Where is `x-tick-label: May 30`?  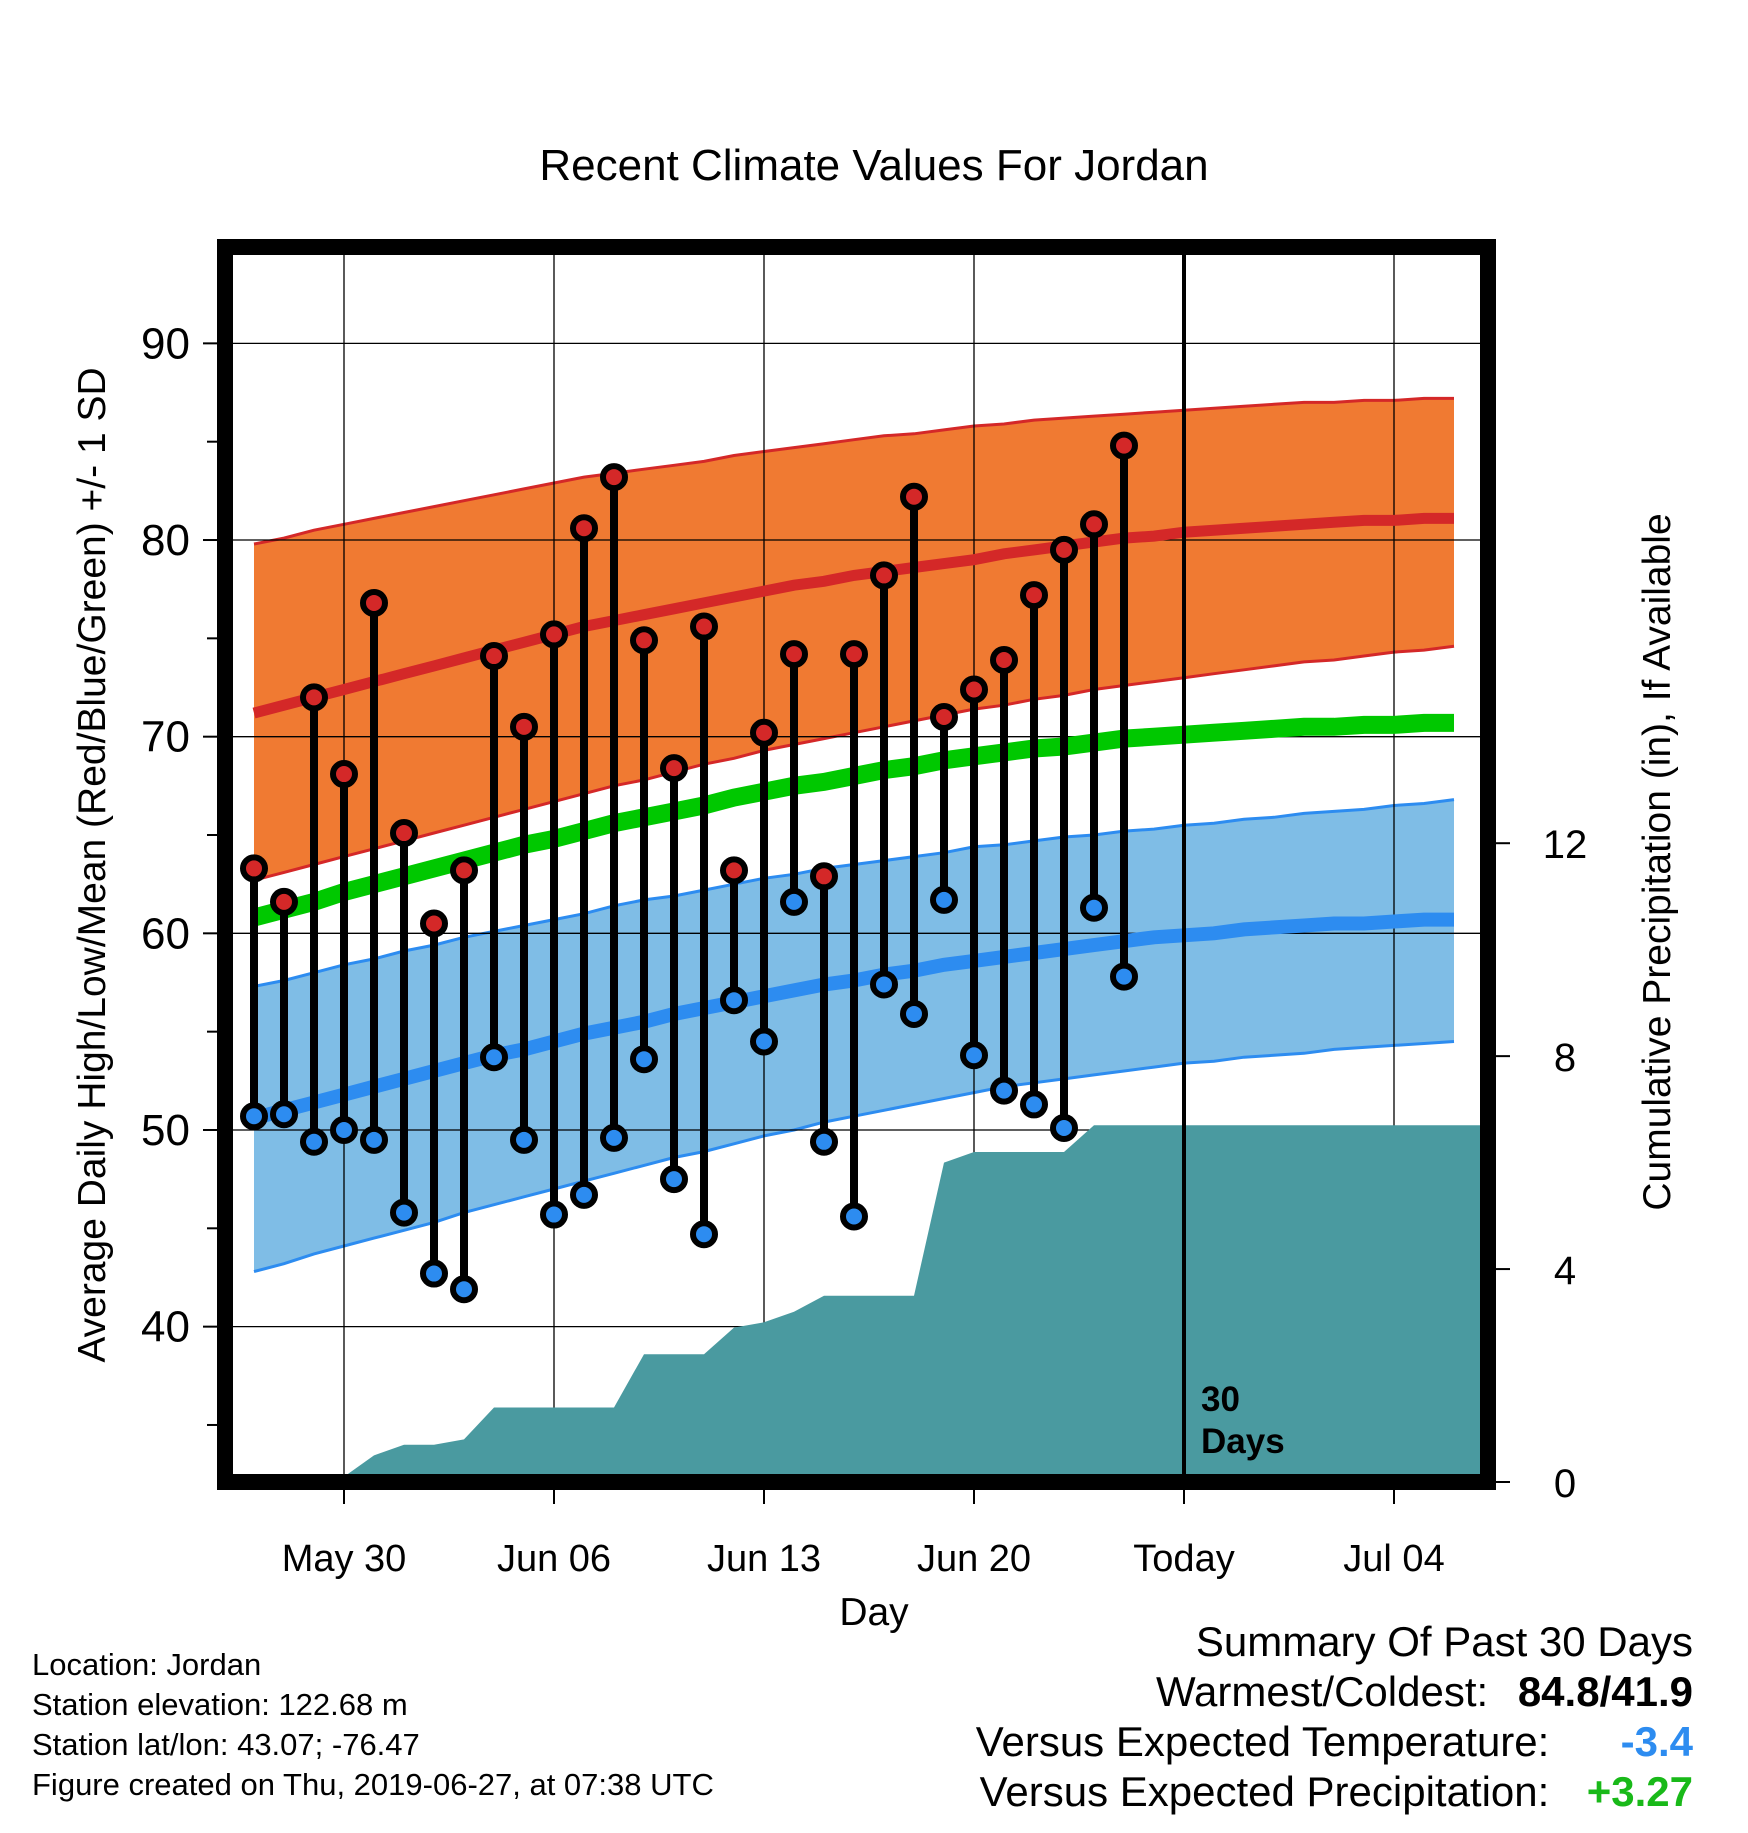
x-tick-label: May 30 is located at coordinates (344, 1559).